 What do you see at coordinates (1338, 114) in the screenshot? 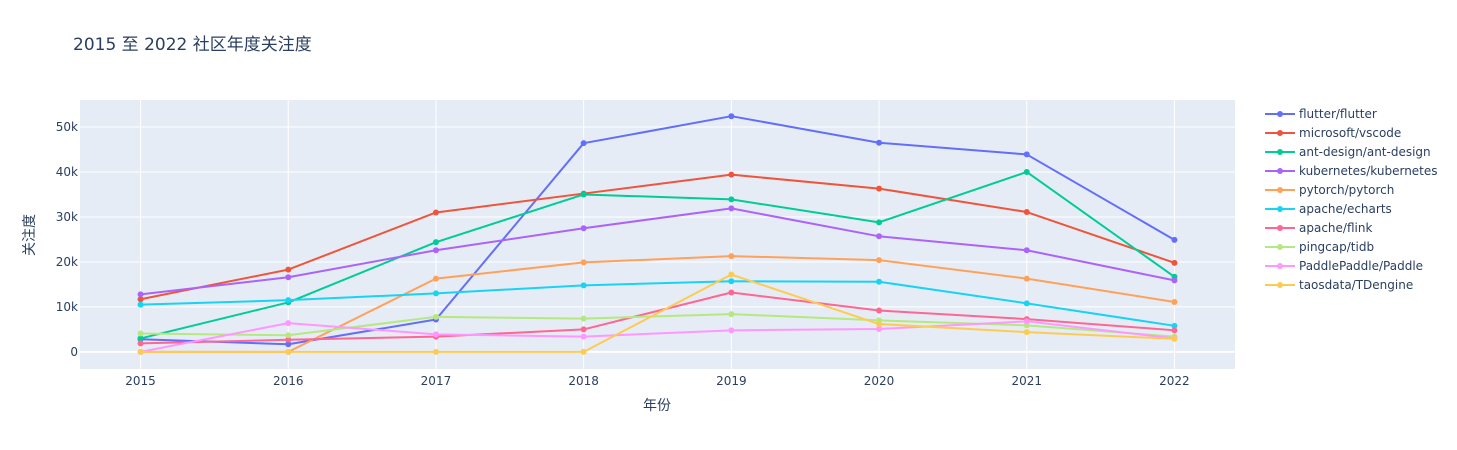
I see `legend-label: flutter/flutter` at bounding box center [1338, 114].